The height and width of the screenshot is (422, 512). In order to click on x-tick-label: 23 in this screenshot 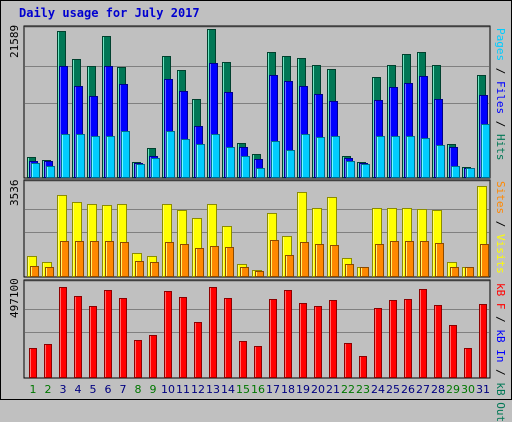, I will do `click(363, 389)`.